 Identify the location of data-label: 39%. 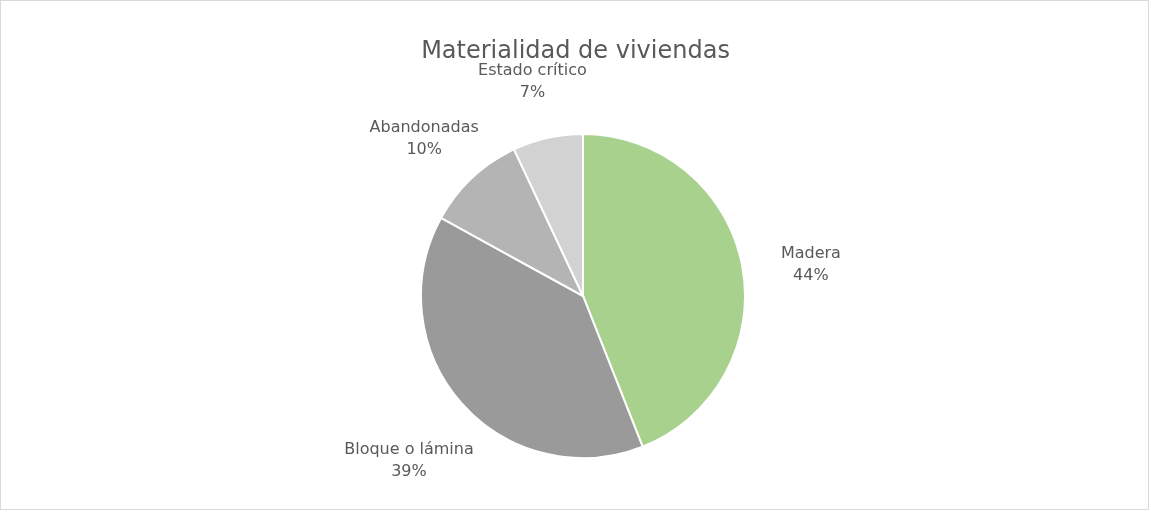
(409, 471).